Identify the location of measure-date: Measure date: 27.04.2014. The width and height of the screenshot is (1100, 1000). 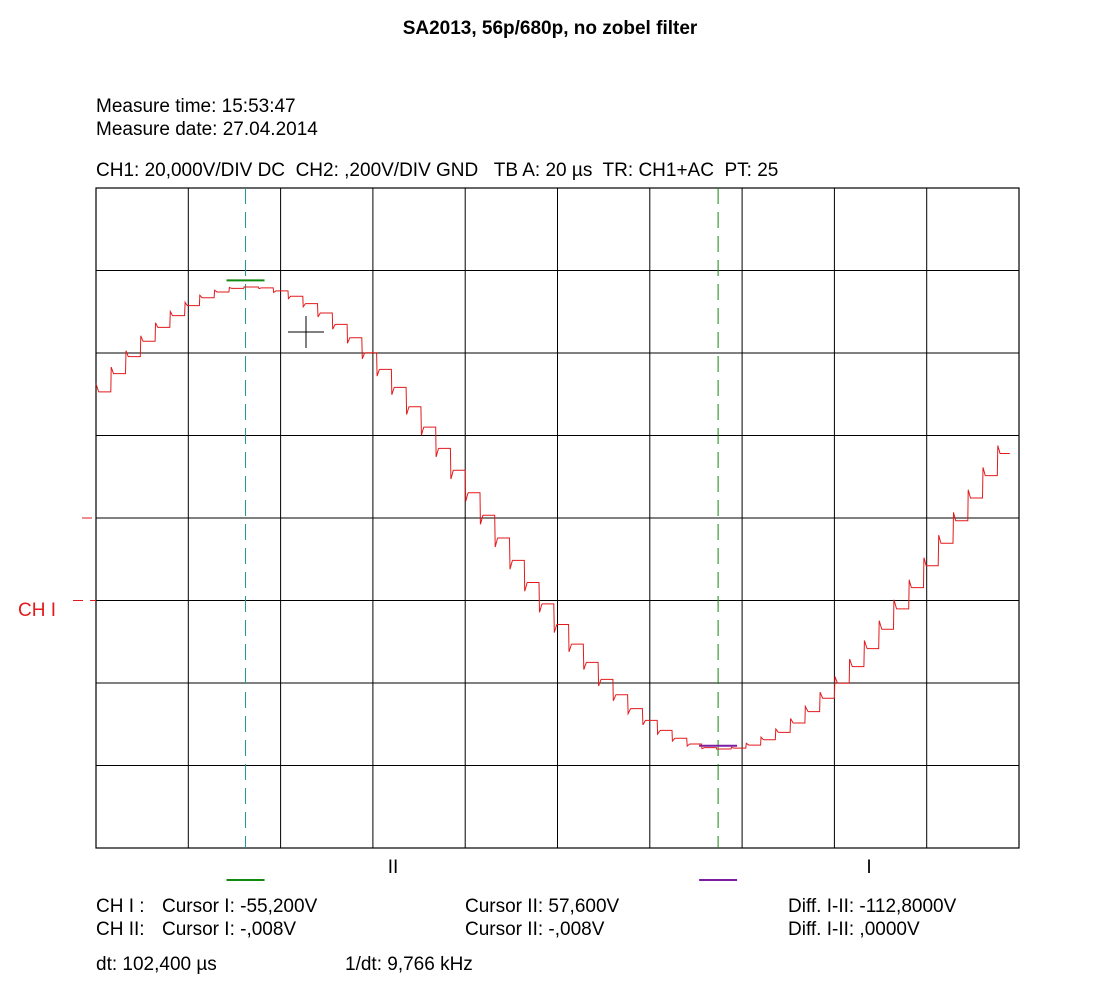
(207, 129).